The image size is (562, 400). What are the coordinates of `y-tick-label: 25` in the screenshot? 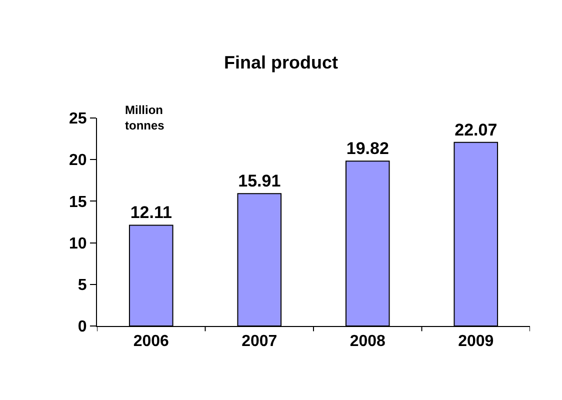 It's located at (78, 119).